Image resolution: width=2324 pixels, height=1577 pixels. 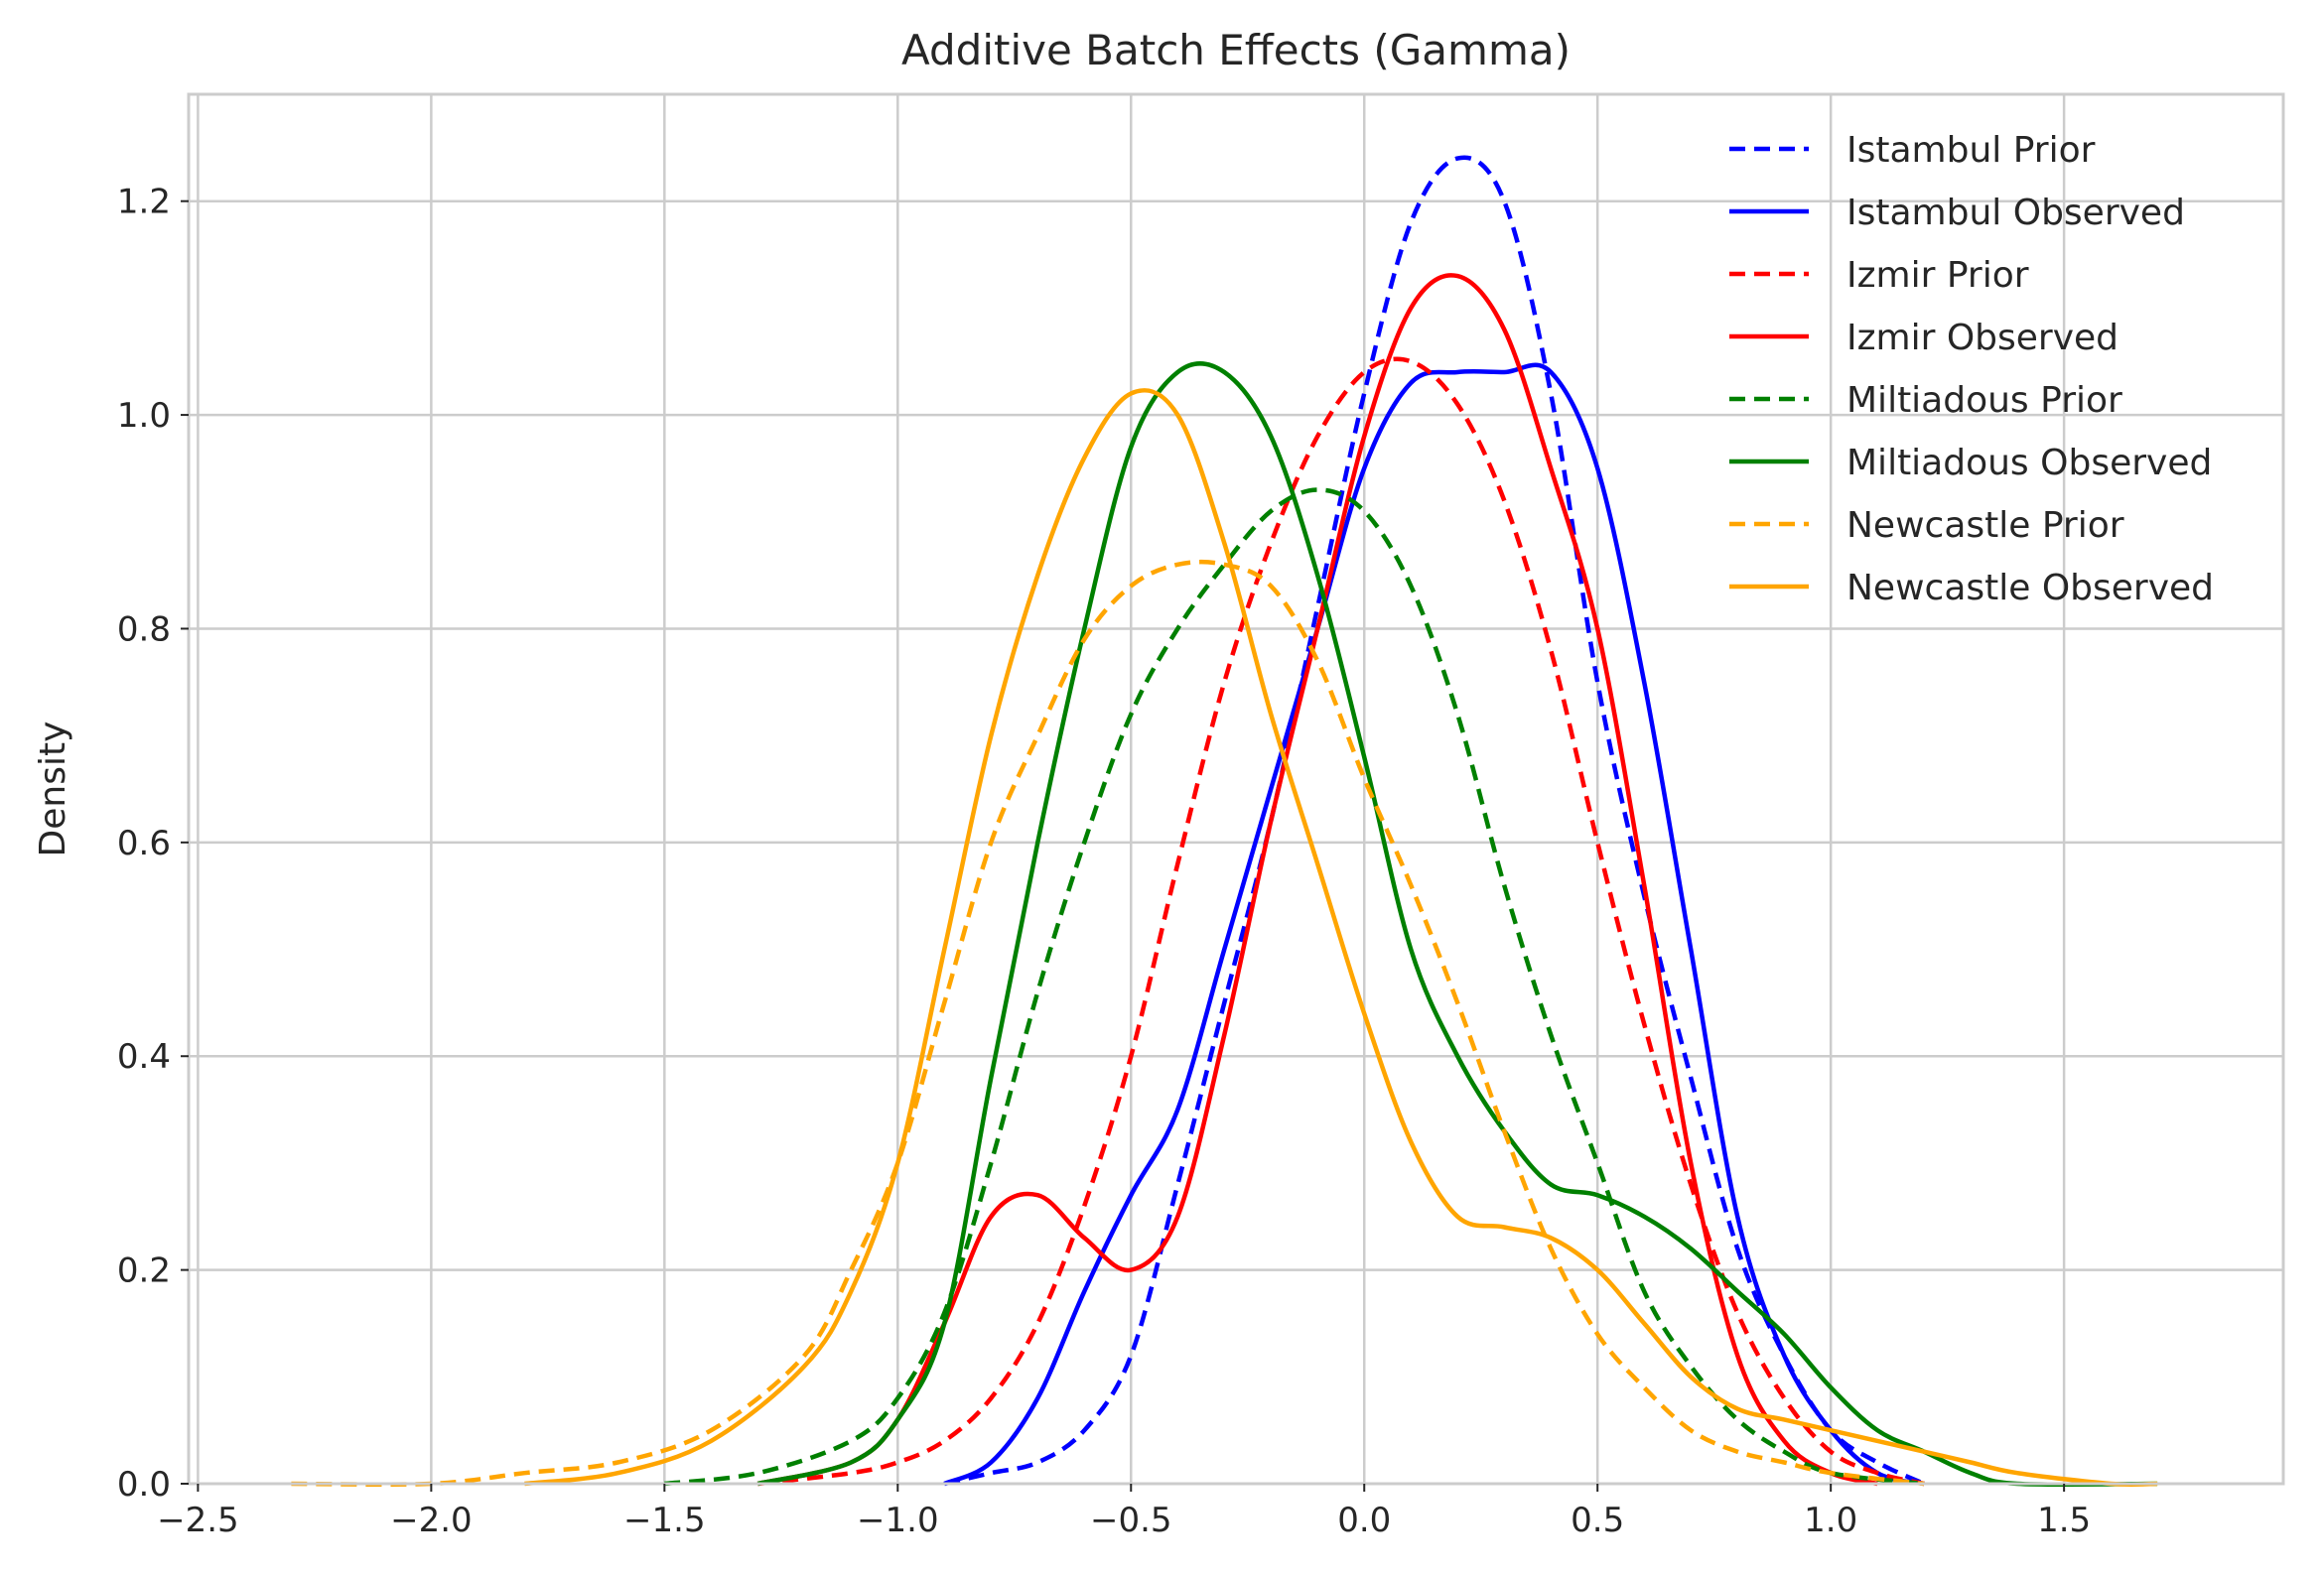 What do you see at coordinates (2016, 213) in the screenshot?
I see `legend-label-istambul-observed: Istambul Observed` at bounding box center [2016, 213].